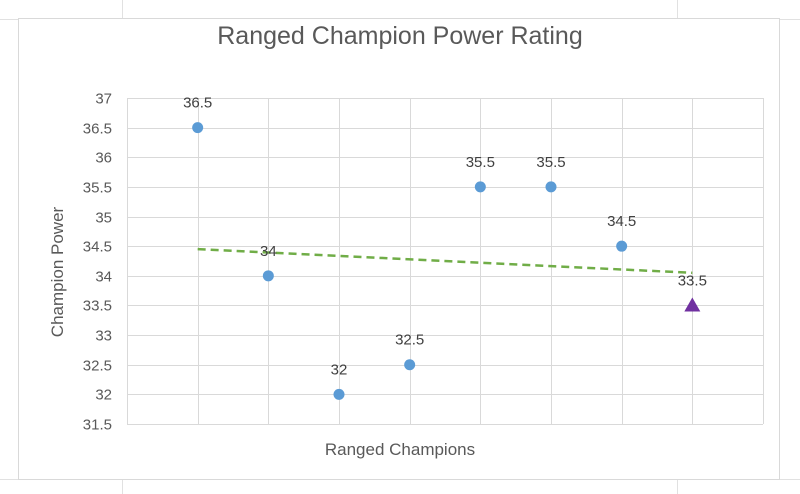 The width and height of the screenshot is (800, 494). I want to click on data-label: 33.5, so click(692, 280).